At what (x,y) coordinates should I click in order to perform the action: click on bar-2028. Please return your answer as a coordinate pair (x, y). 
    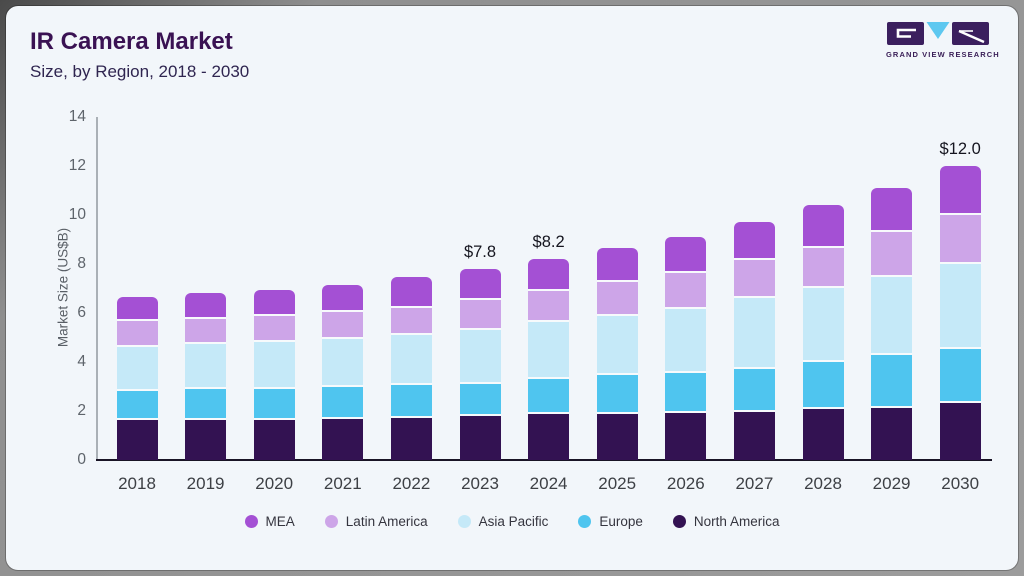
    Looking at the image, I should click on (823, 332).